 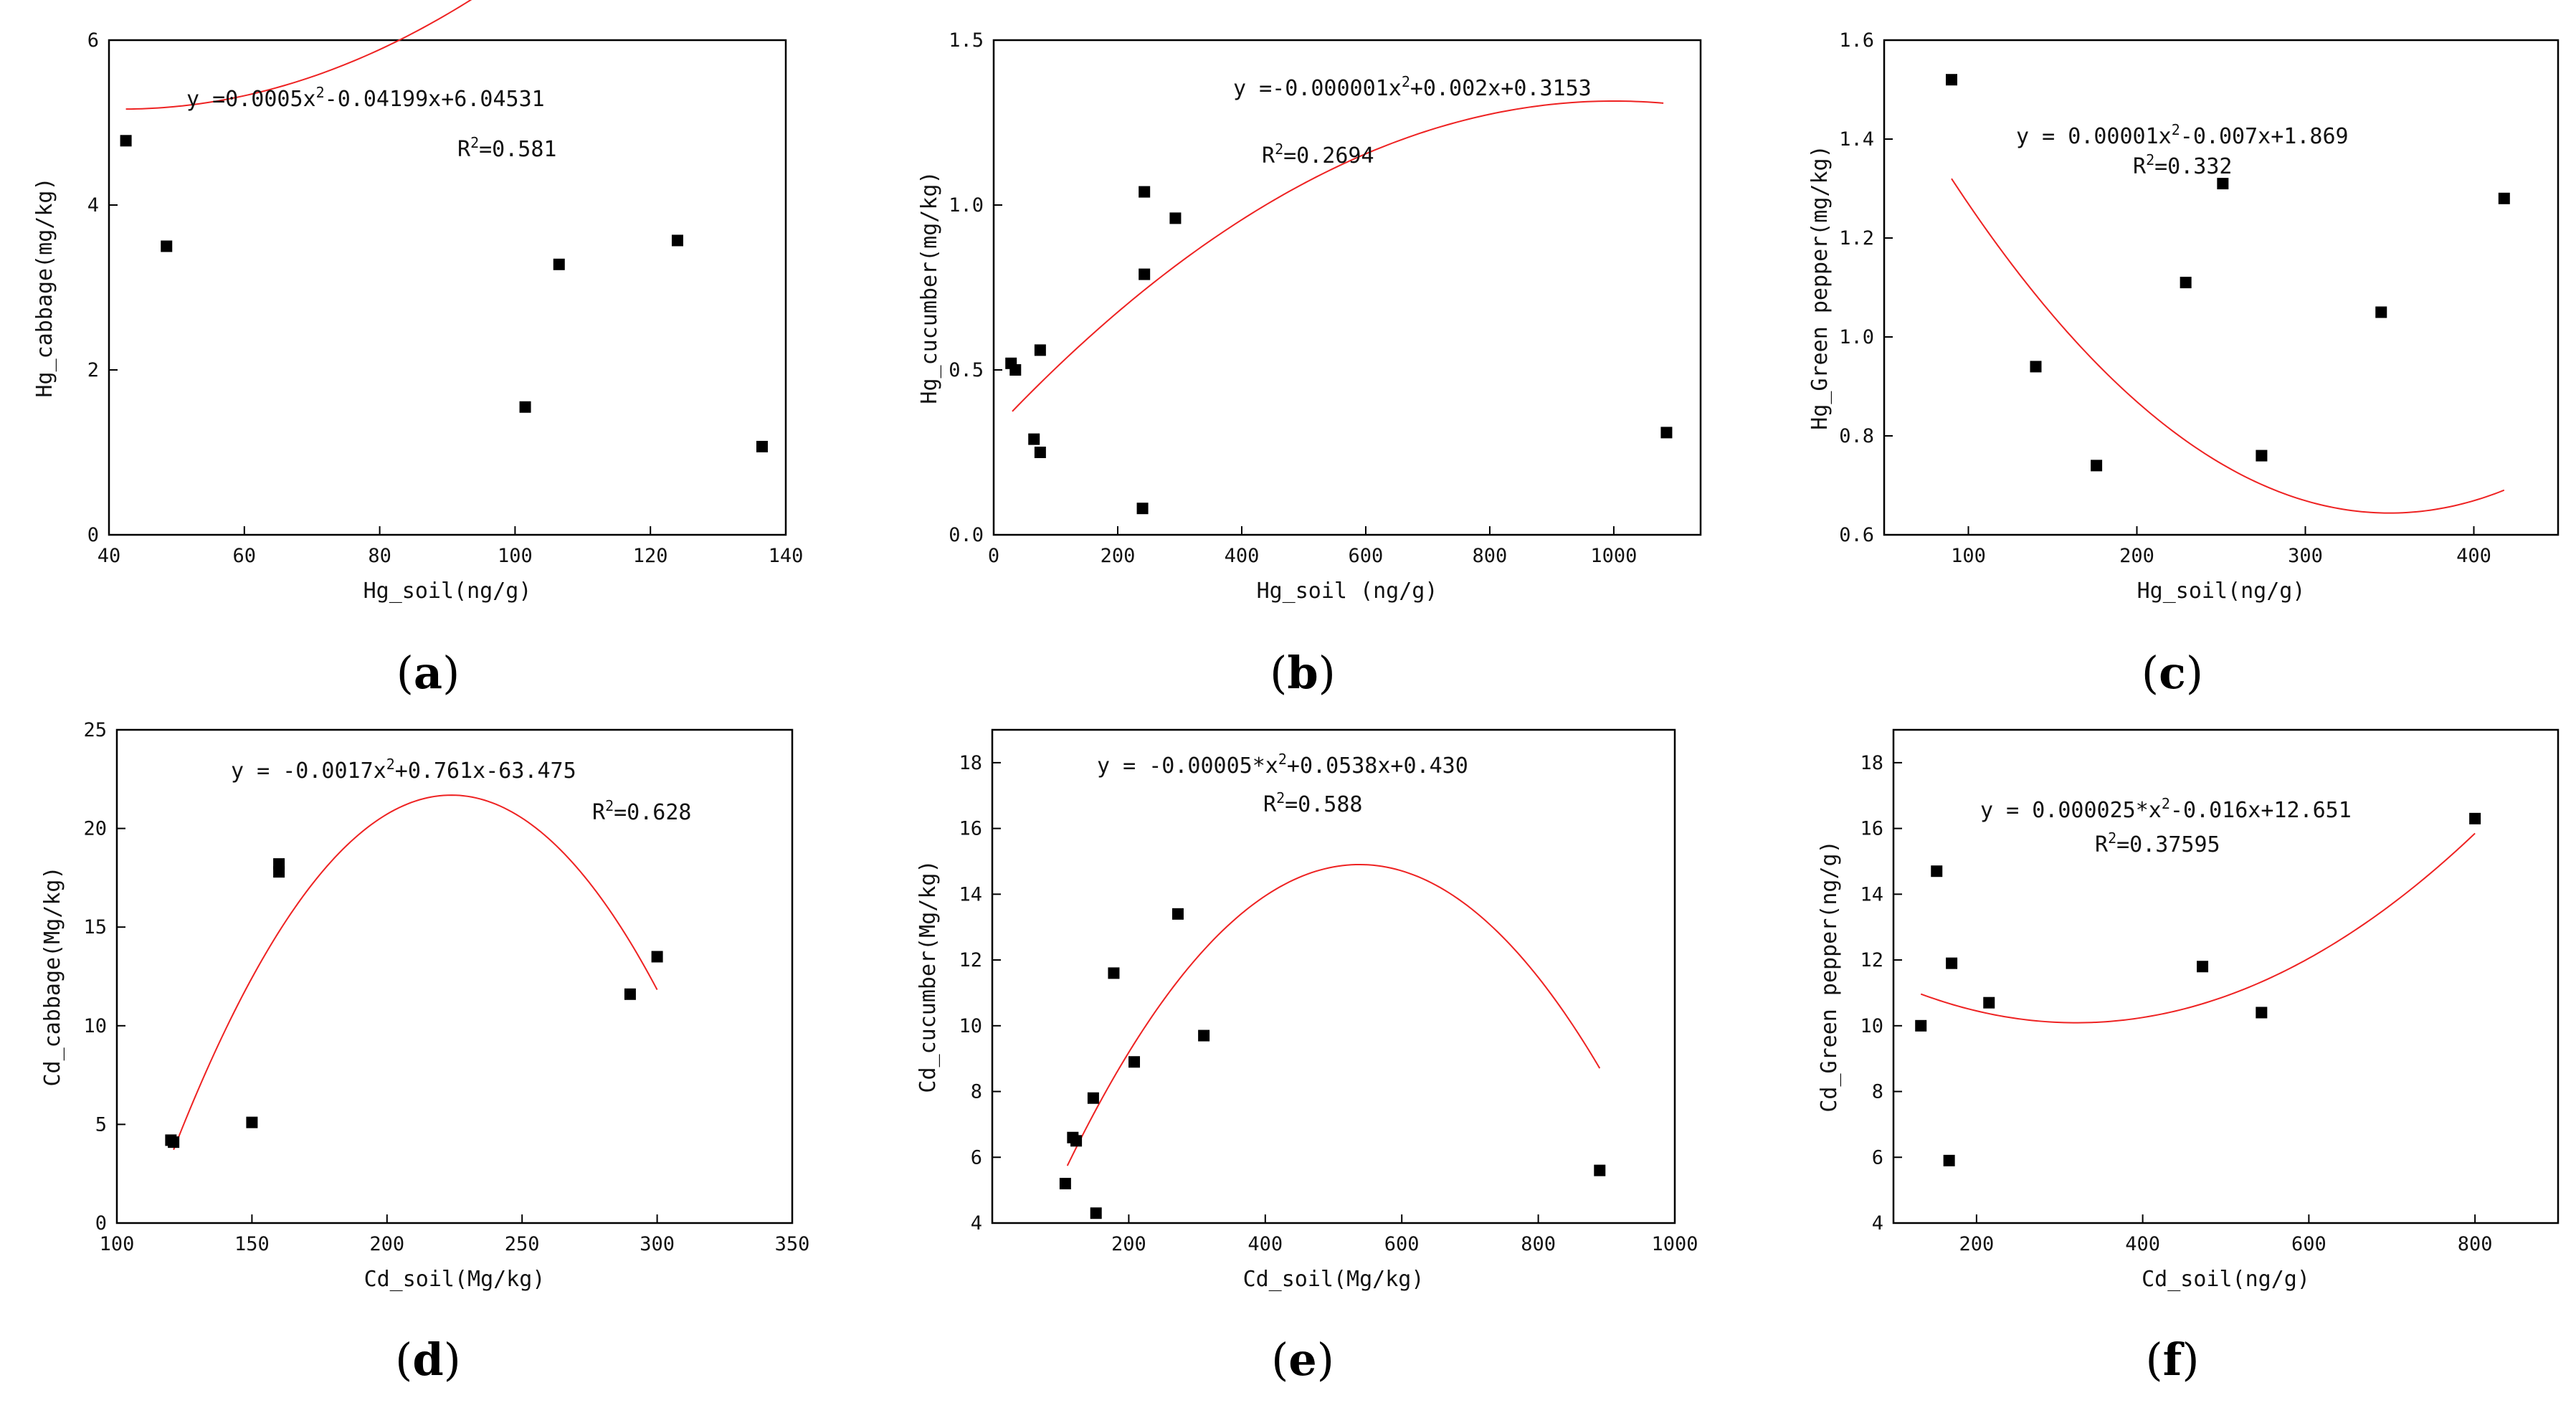 What do you see at coordinates (787, 556) in the screenshot?
I see `x-tick-label: 140` at bounding box center [787, 556].